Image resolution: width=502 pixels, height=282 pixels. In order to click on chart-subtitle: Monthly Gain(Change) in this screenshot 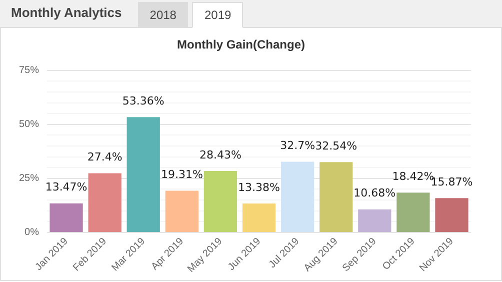, I will do `click(241, 45)`.